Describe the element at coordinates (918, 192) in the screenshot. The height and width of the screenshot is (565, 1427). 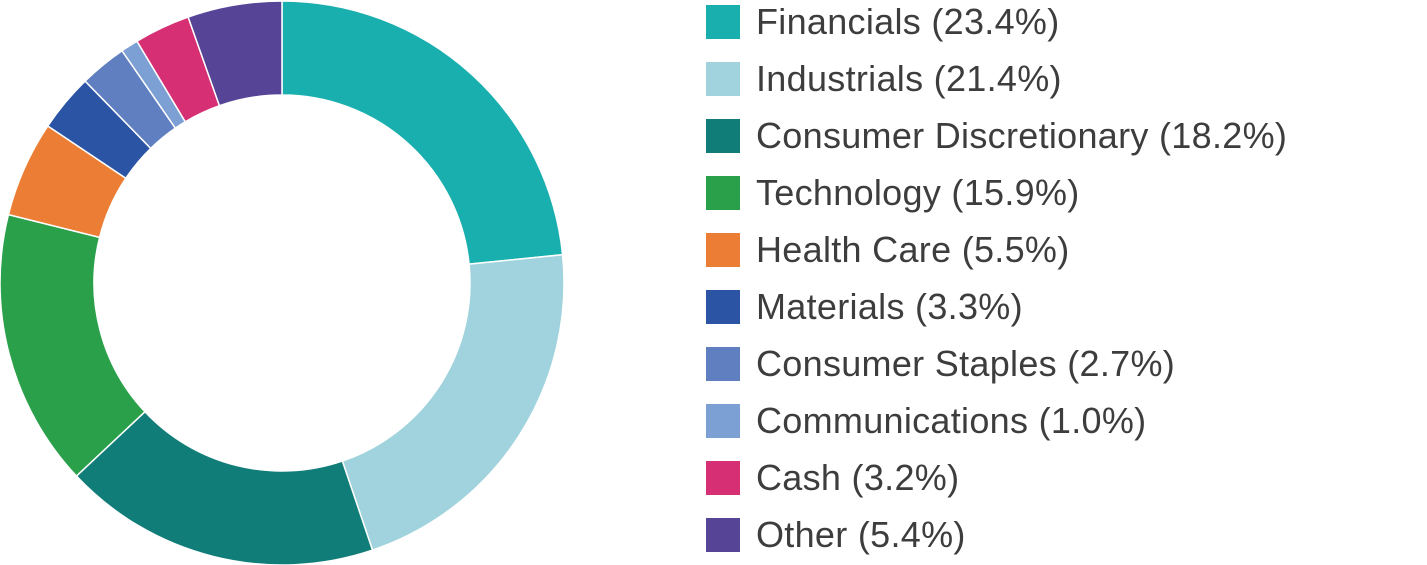
I see `legend-label-3: Technology (15.9%)` at that location.